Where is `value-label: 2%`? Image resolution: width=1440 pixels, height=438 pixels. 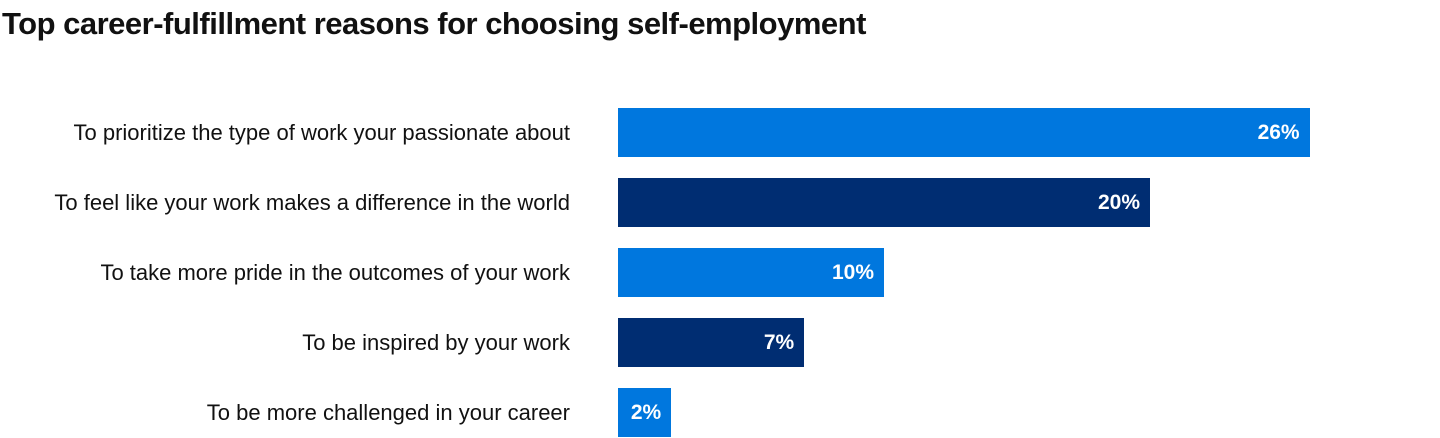 value-label: 2% is located at coordinates (646, 412).